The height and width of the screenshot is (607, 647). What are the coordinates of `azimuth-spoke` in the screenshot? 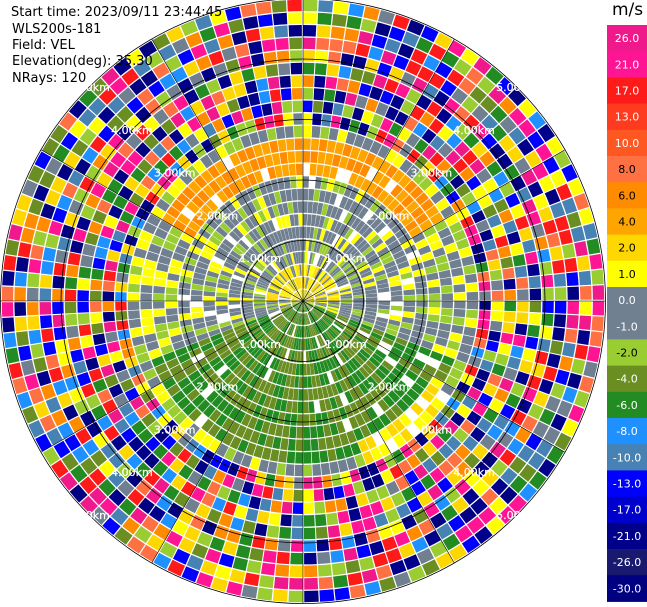 It's located at (378, 432).